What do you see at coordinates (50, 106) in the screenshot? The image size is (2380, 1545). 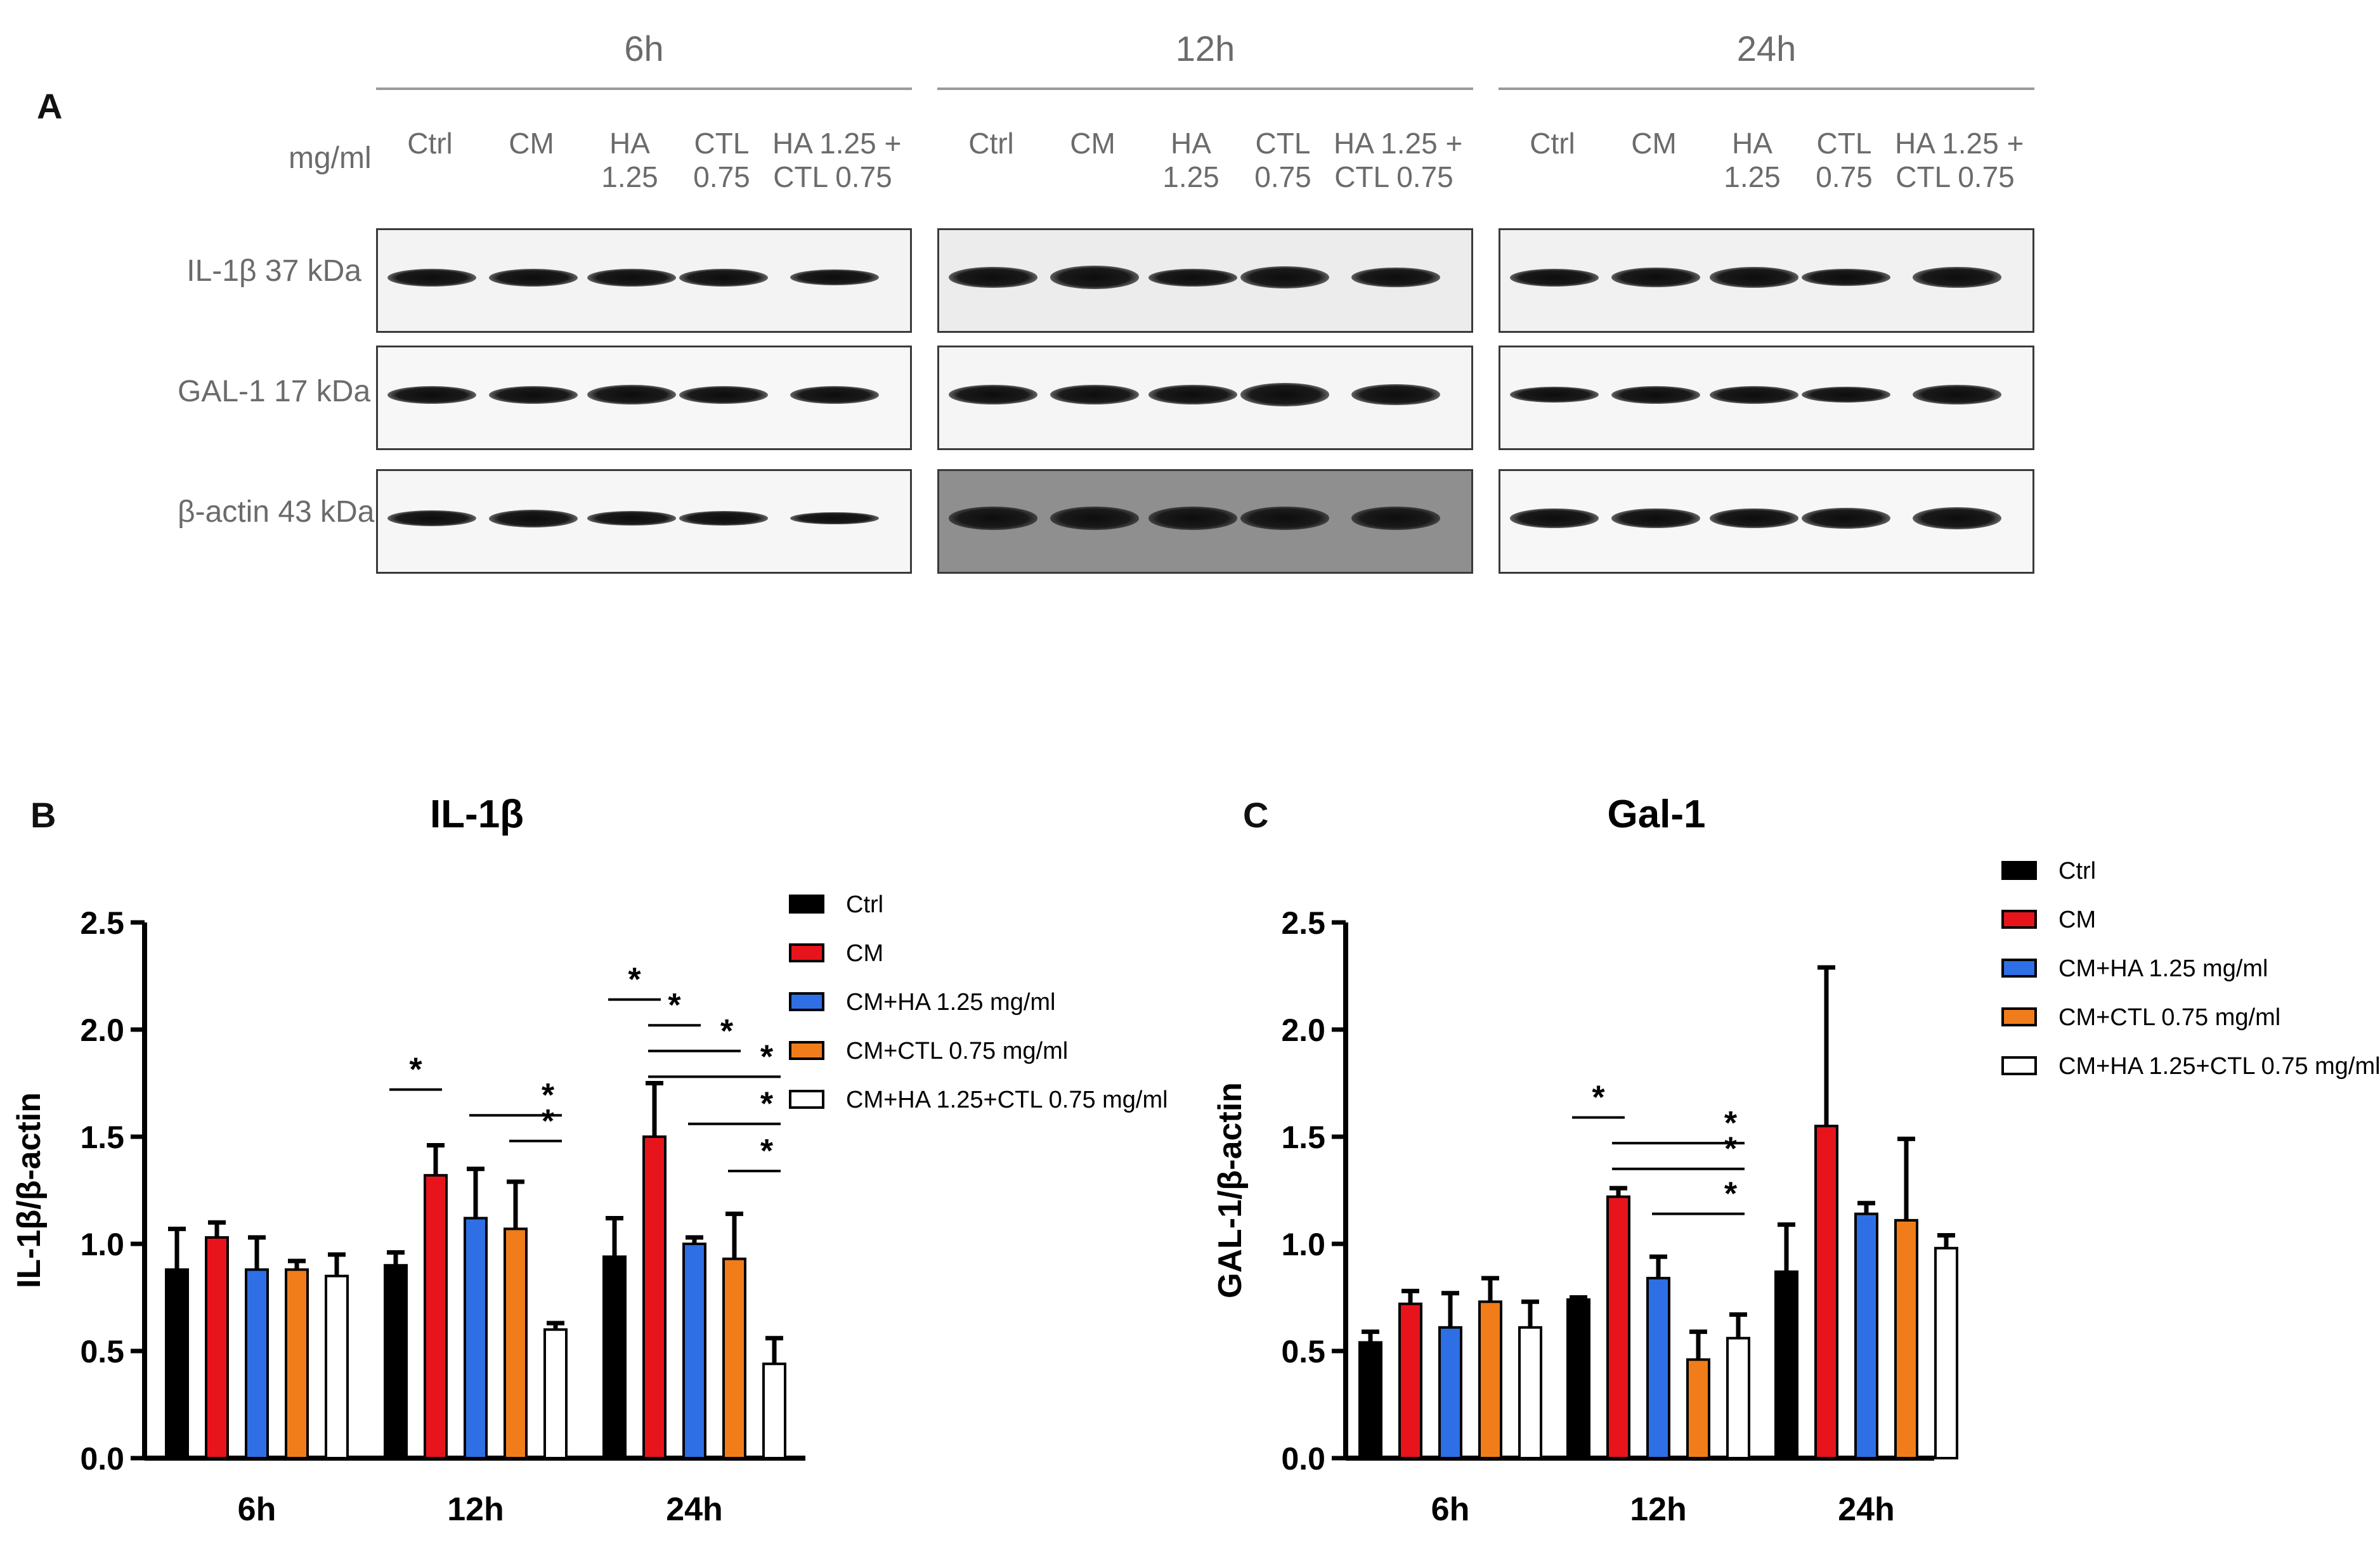 I see `panel-a-letter: A` at bounding box center [50, 106].